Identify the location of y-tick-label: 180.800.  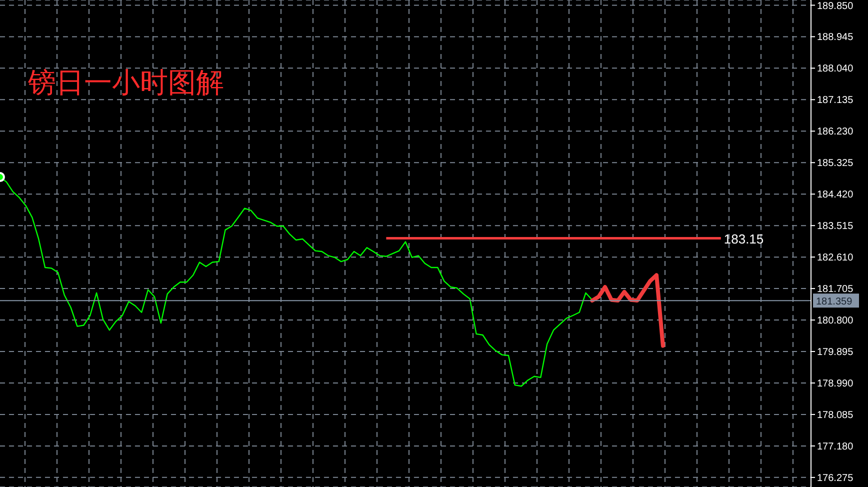
(835, 321).